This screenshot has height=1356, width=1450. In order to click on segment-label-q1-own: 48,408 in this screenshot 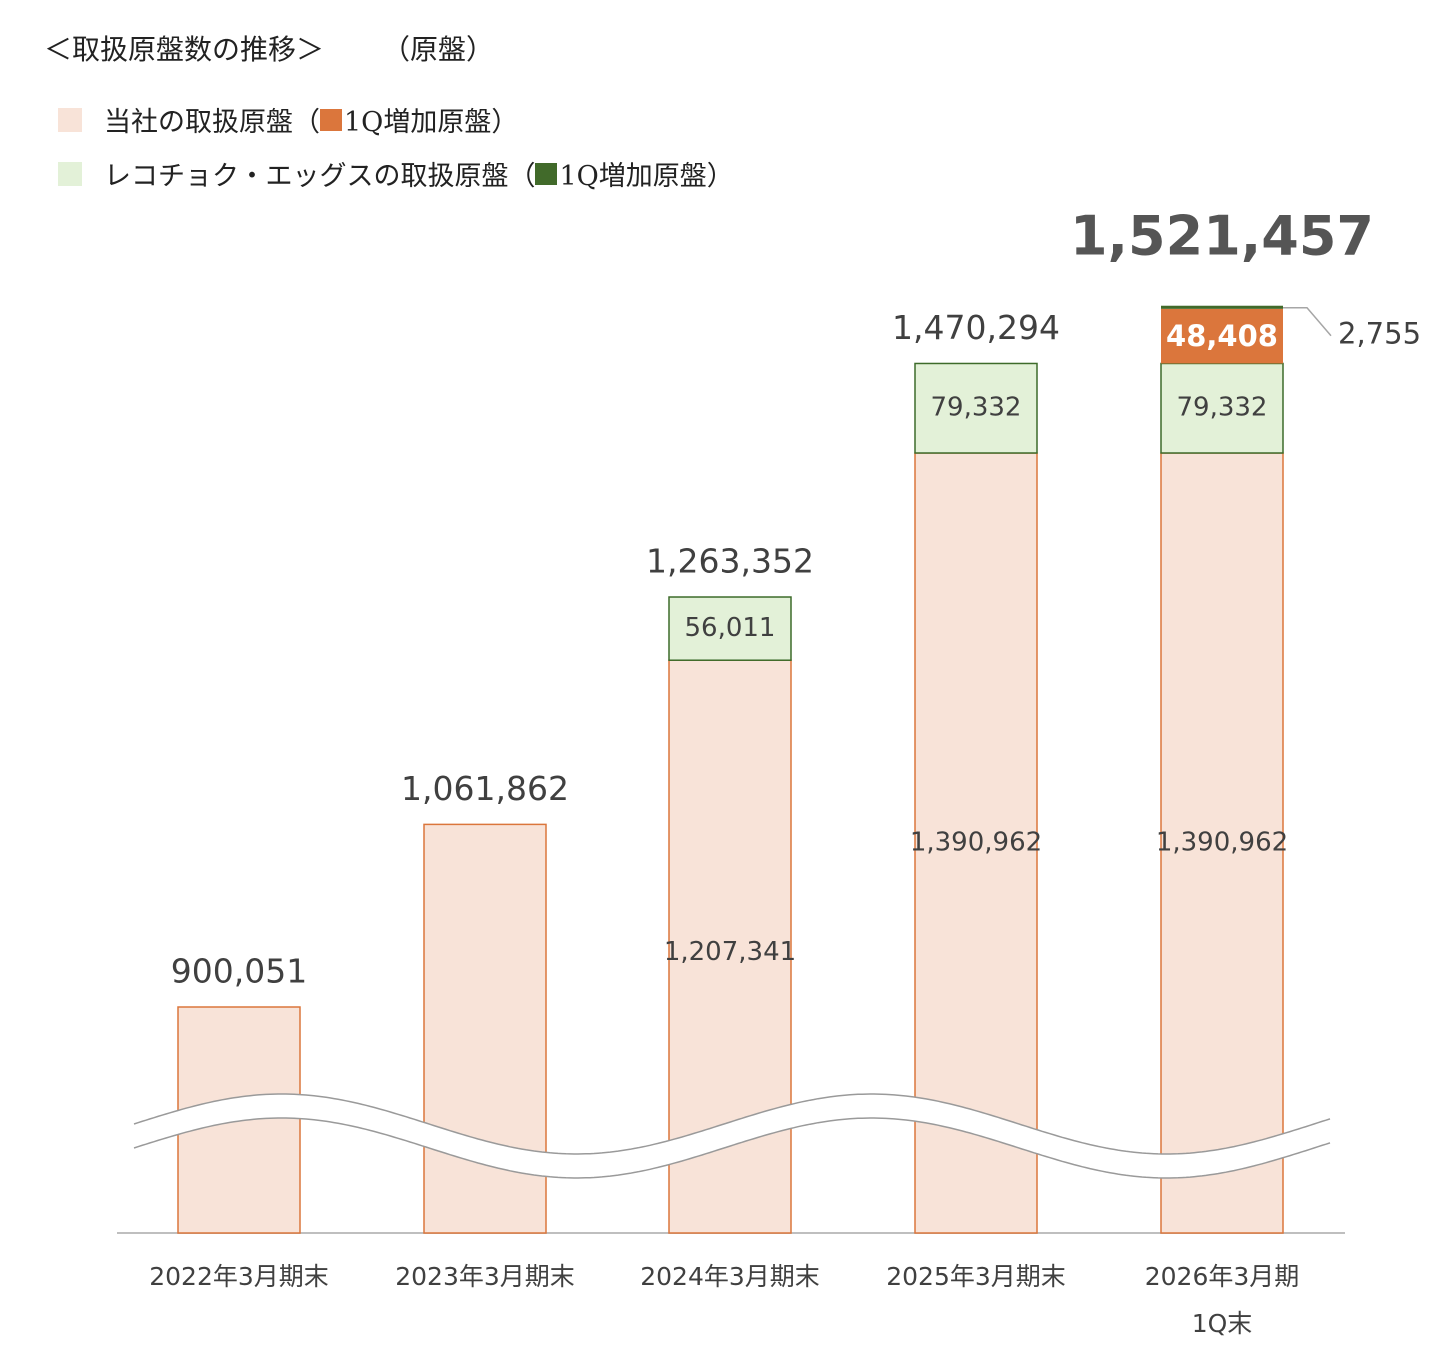, I will do `click(1222, 336)`.